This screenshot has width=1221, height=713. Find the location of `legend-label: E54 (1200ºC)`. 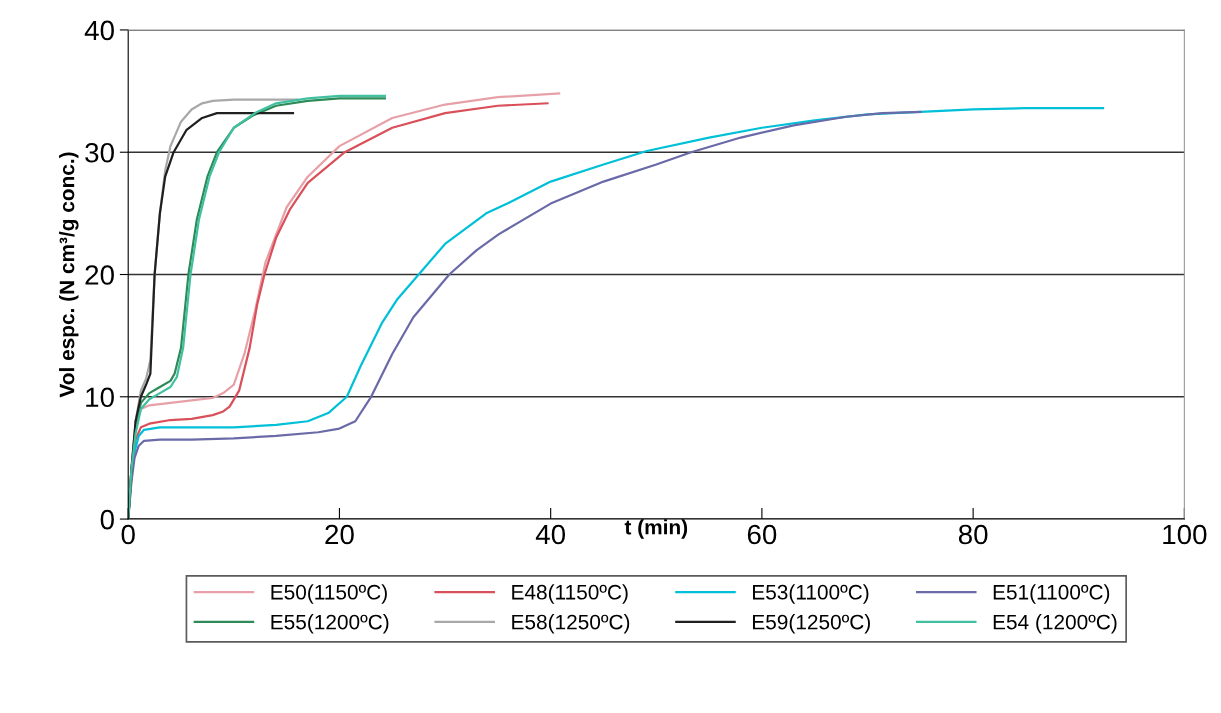

legend-label: E54 (1200ºC) is located at coordinates (1055, 624).